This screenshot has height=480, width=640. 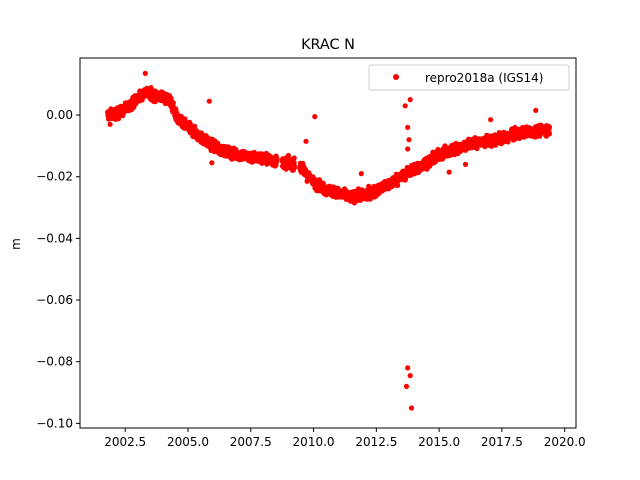 I want to click on legend-marker, so click(x=396, y=77).